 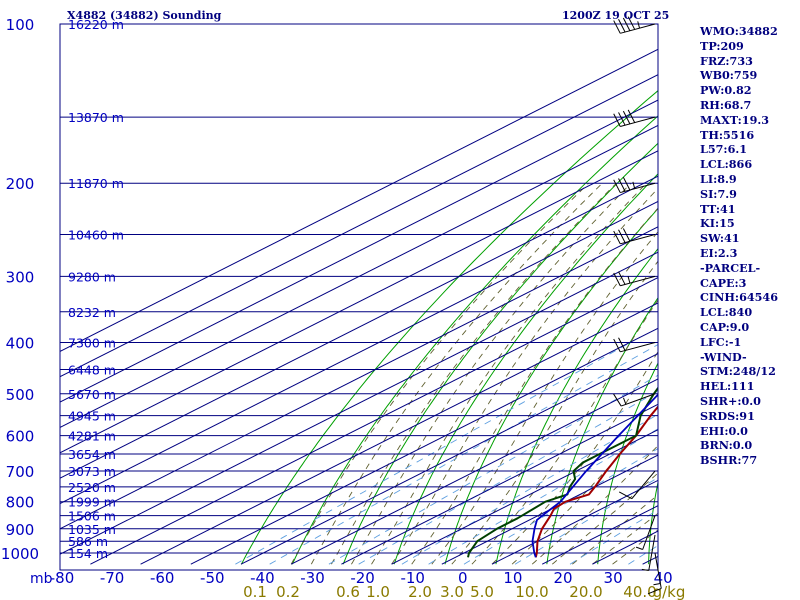 What do you see at coordinates (20, 277) in the screenshot?
I see `pressure-tick-label: 300` at bounding box center [20, 277].